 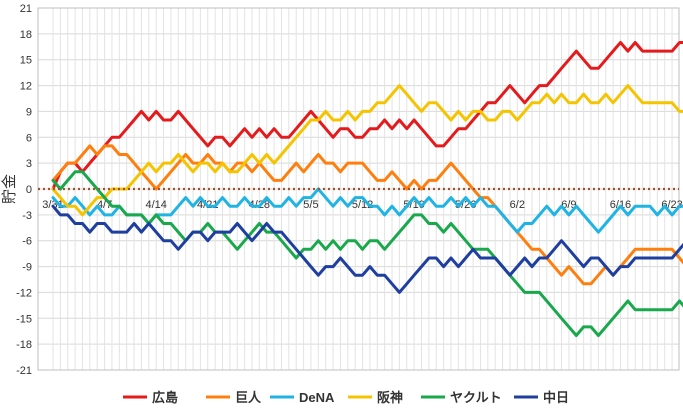 I want to click on y-tick-label: 12, so click(x=26, y=87).